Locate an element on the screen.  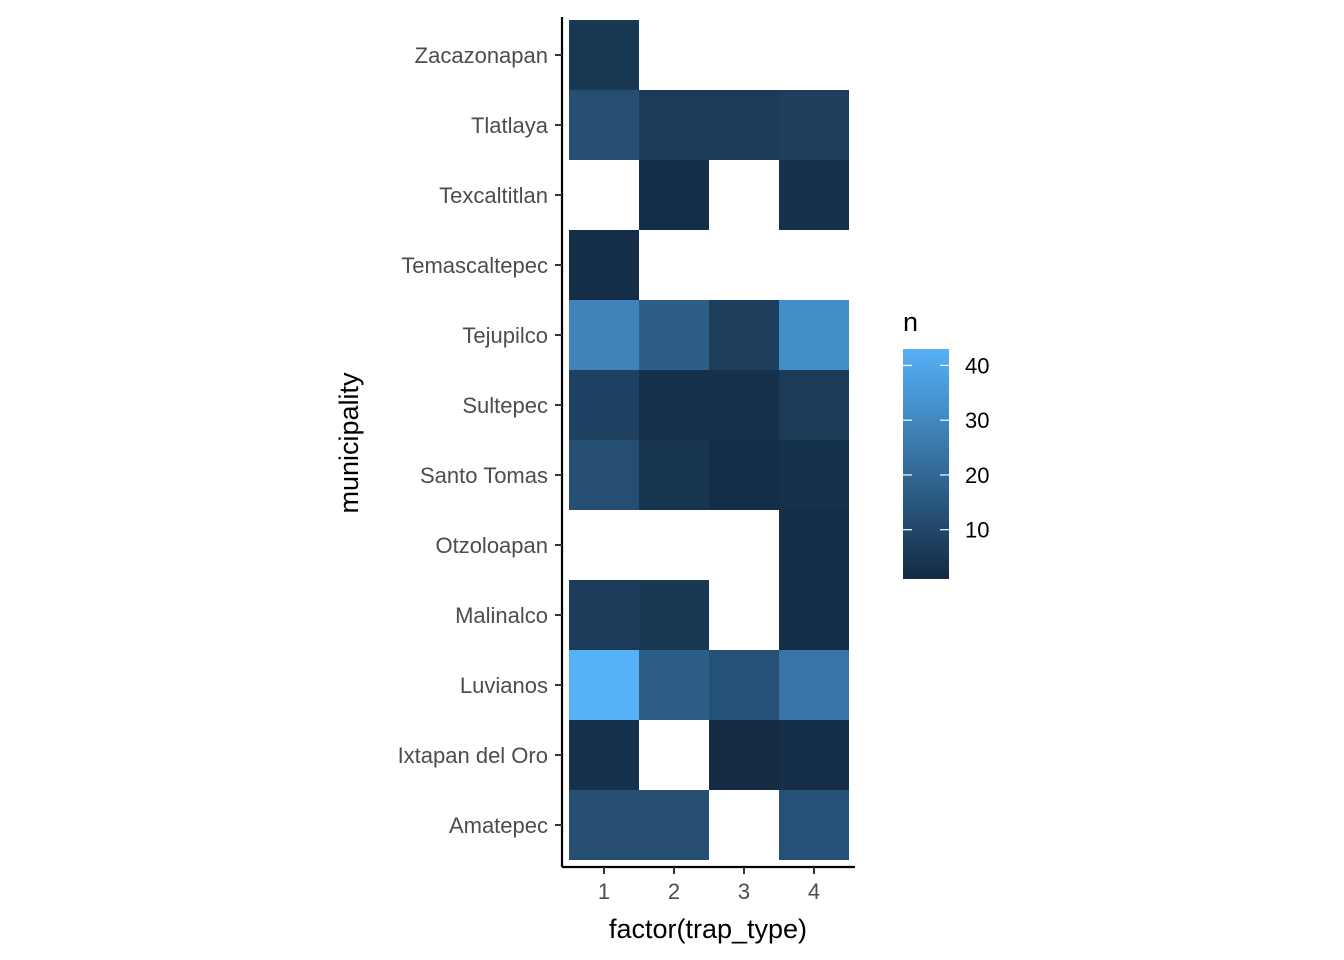
y-tick-label: Malinalco is located at coordinates (501, 615).